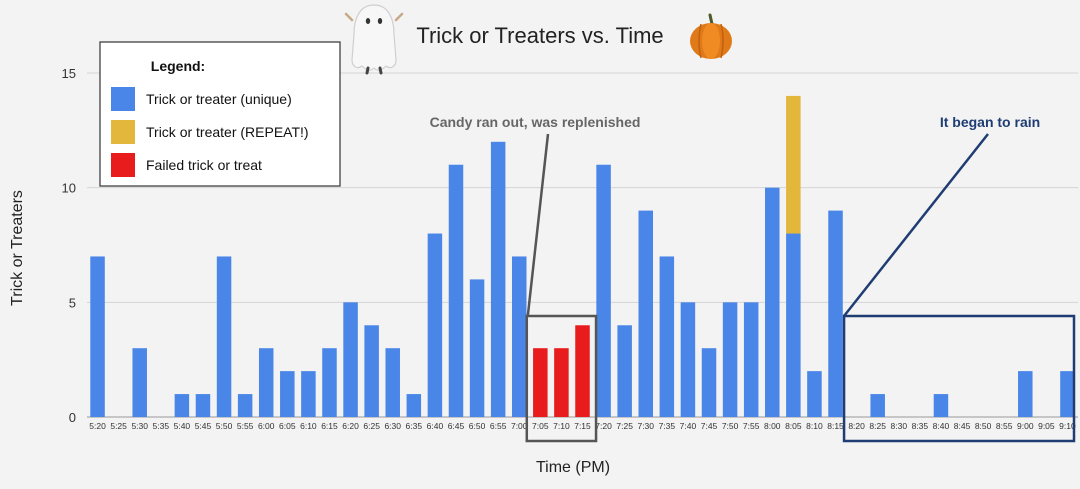 The image size is (1080, 489). I want to click on x-tick-label: 9:05, so click(1046, 426).